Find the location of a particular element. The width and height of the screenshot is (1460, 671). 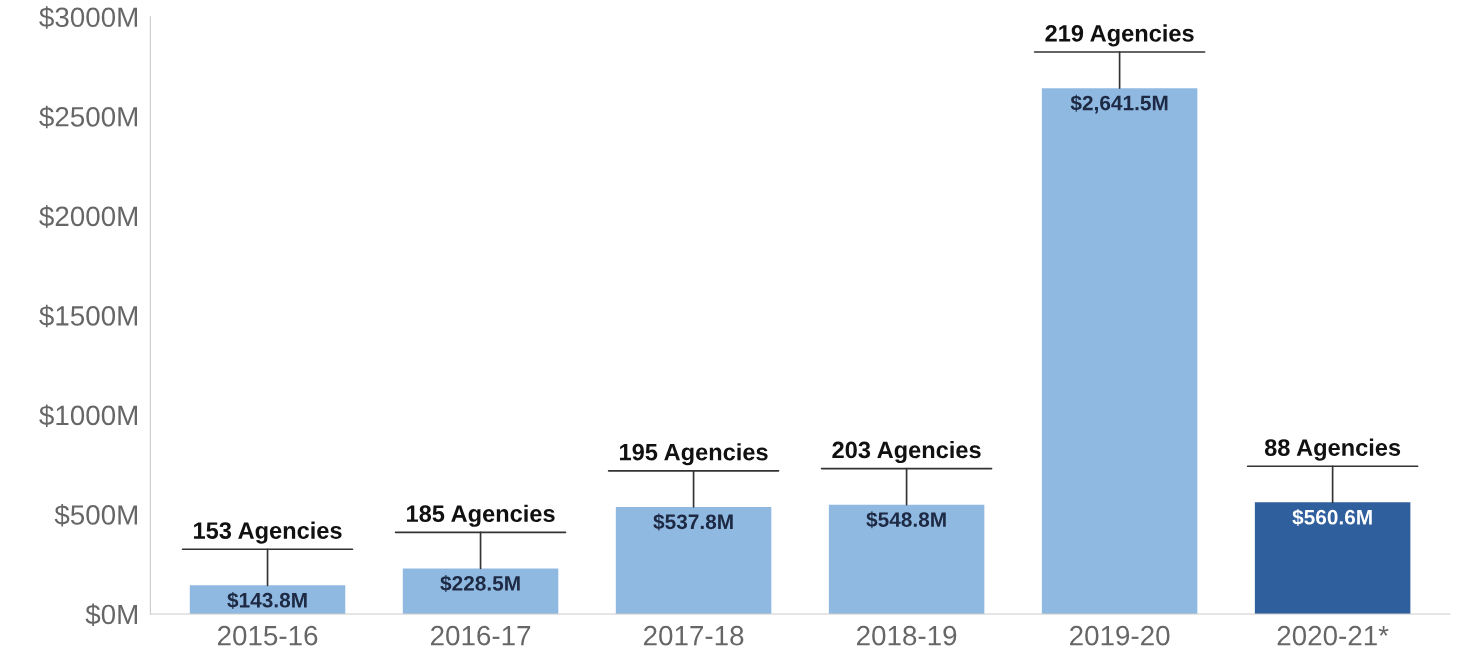

annotation: 203 Agencies is located at coordinates (906, 452).